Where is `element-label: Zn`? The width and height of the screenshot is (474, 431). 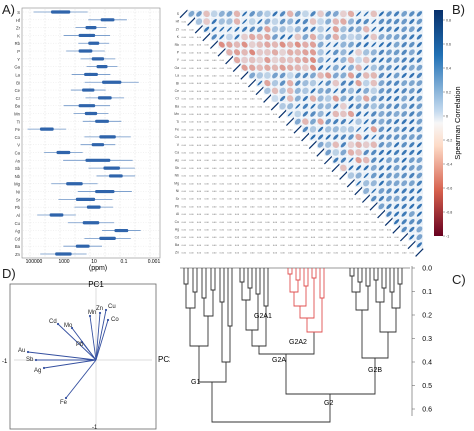 element-label: Zn is located at coordinates (18, 254).